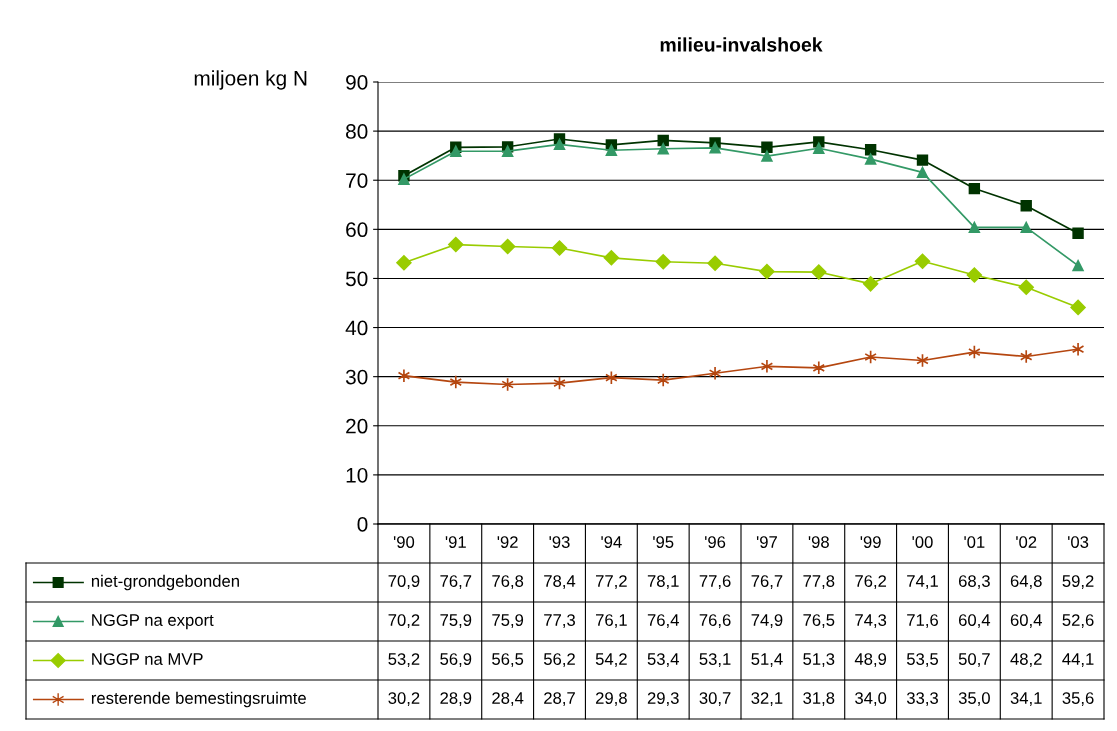 This screenshot has height=731, width=1117. I want to click on legend-label: NGGP na export, so click(153, 622).